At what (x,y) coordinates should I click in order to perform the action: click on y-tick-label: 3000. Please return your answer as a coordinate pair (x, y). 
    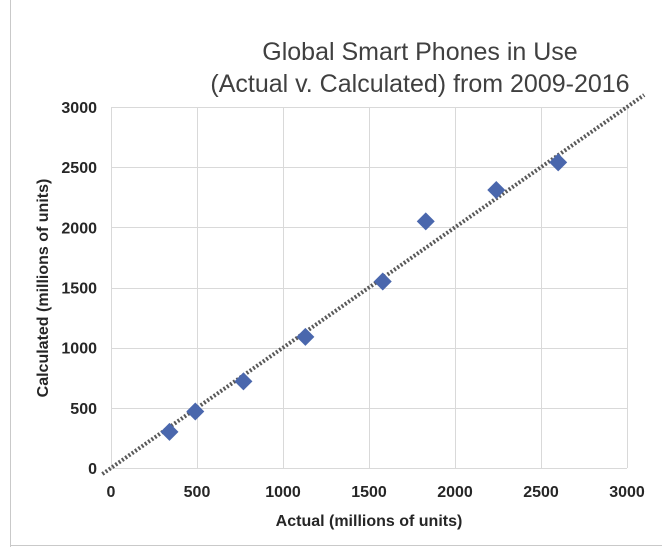
    Looking at the image, I should click on (79, 108).